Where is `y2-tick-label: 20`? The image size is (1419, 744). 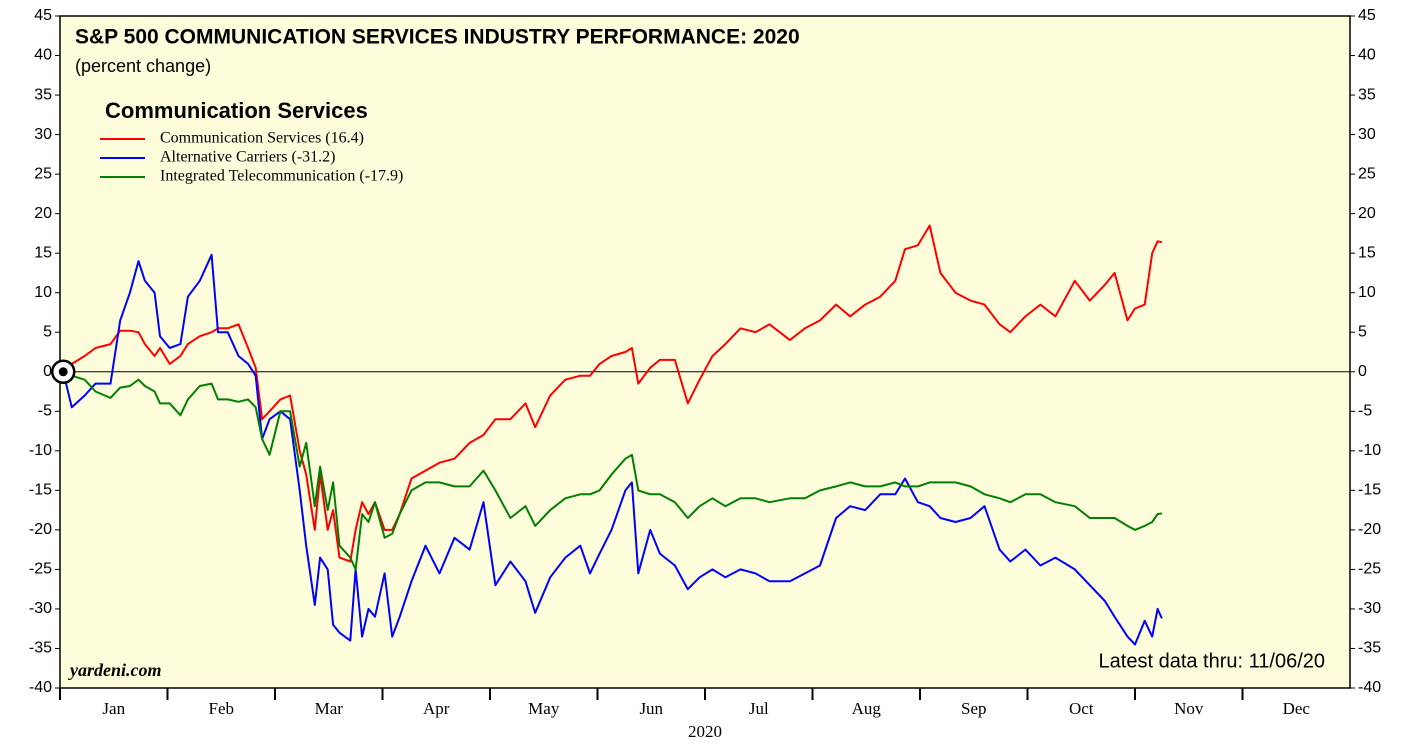
y2-tick-label: 20 is located at coordinates (1367, 213).